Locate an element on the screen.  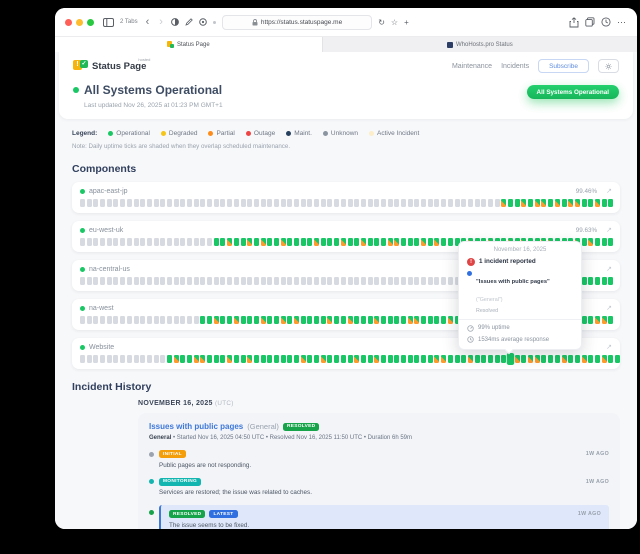
address-bar: https://status.statuspage.me is located at coordinates (297, 22).